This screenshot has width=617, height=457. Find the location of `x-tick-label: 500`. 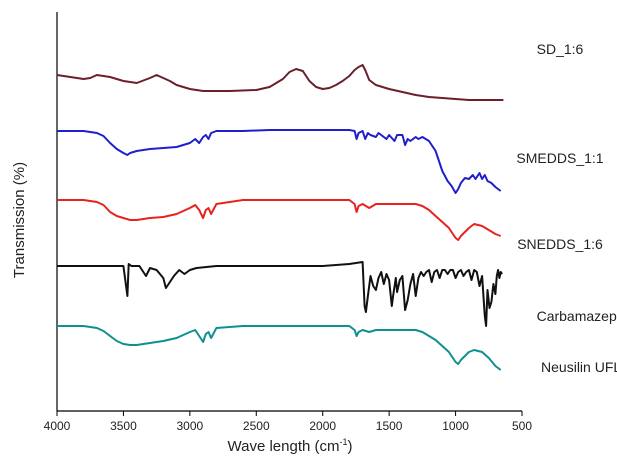

x-tick-label: 500 is located at coordinates (522, 426).